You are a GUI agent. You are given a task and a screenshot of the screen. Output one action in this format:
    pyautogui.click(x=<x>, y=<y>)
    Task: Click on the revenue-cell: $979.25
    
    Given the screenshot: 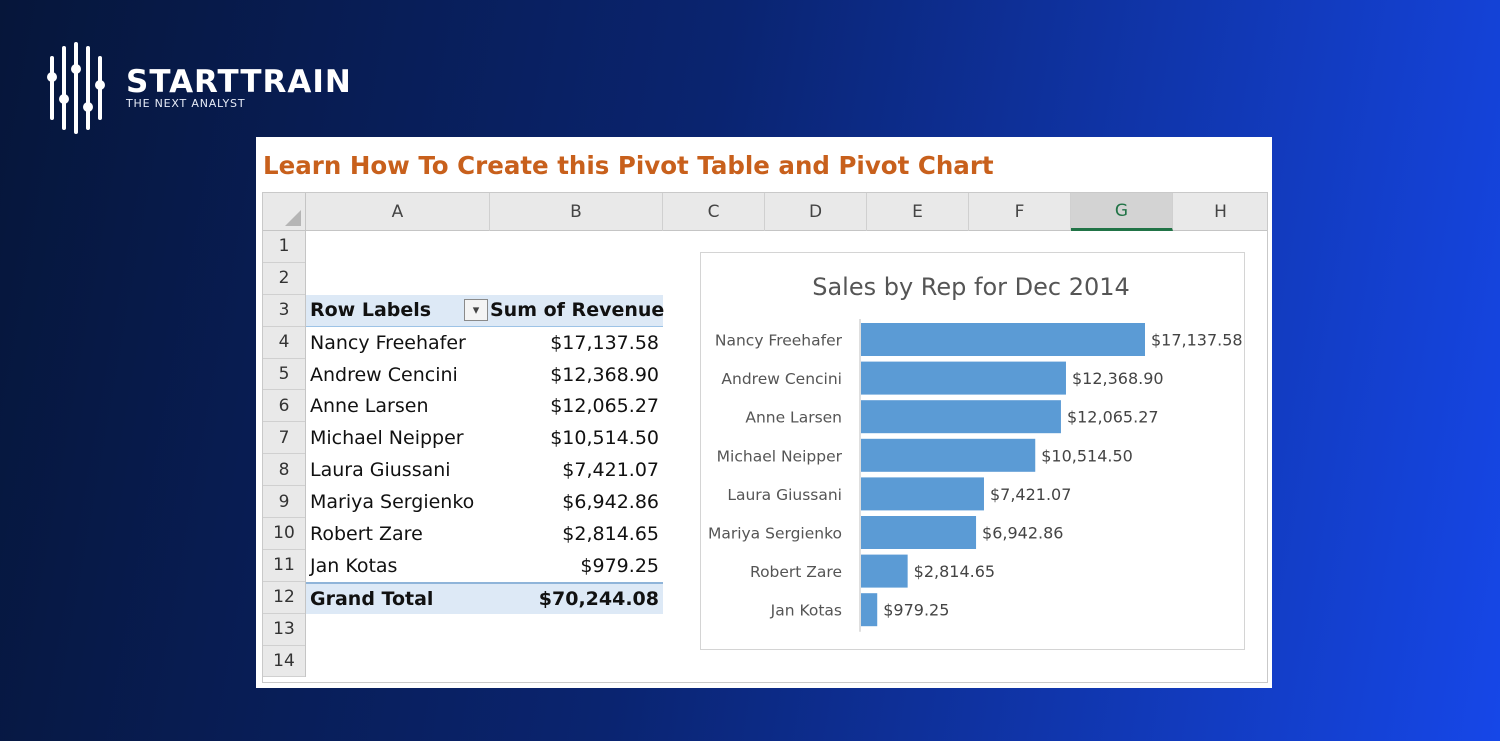 What is the action you would take?
    pyautogui.click(x=619, y=565)
    